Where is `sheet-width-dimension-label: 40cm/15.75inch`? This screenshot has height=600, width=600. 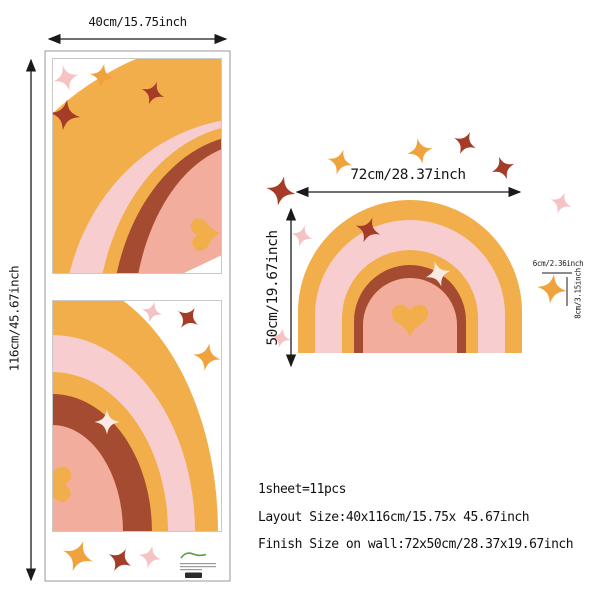
sheet-width-dimension-label: 40cm/15.75inch is located at coordinates (137, 21).